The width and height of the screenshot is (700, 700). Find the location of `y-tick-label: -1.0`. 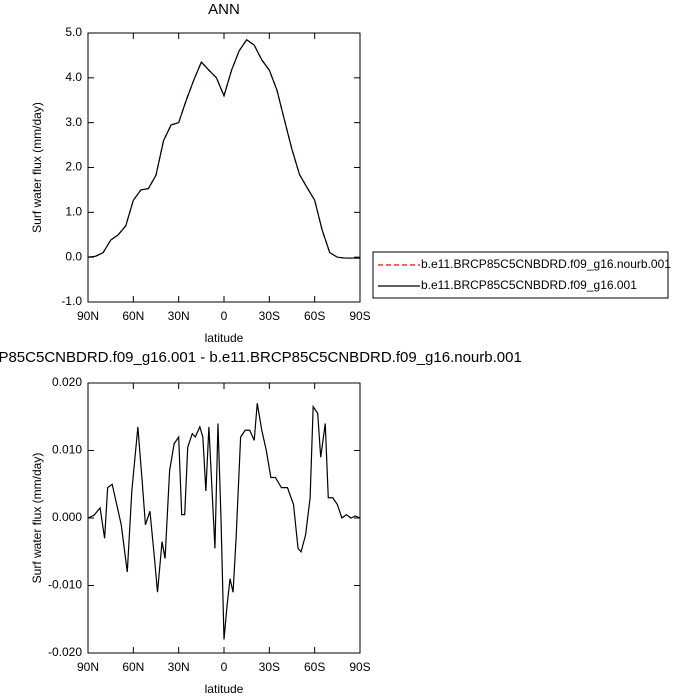

y-tick-label: -1.0 is located at coordinates (71, 301).